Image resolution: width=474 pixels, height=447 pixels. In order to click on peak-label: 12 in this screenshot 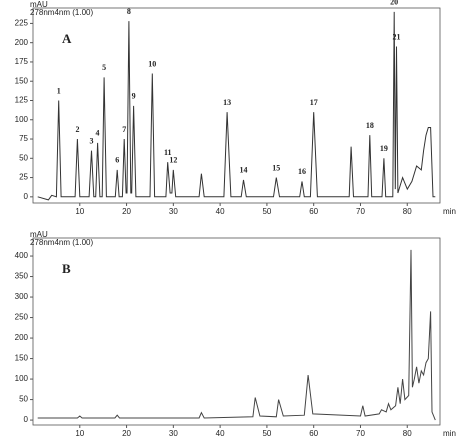, I will do `click(173, 160)`.